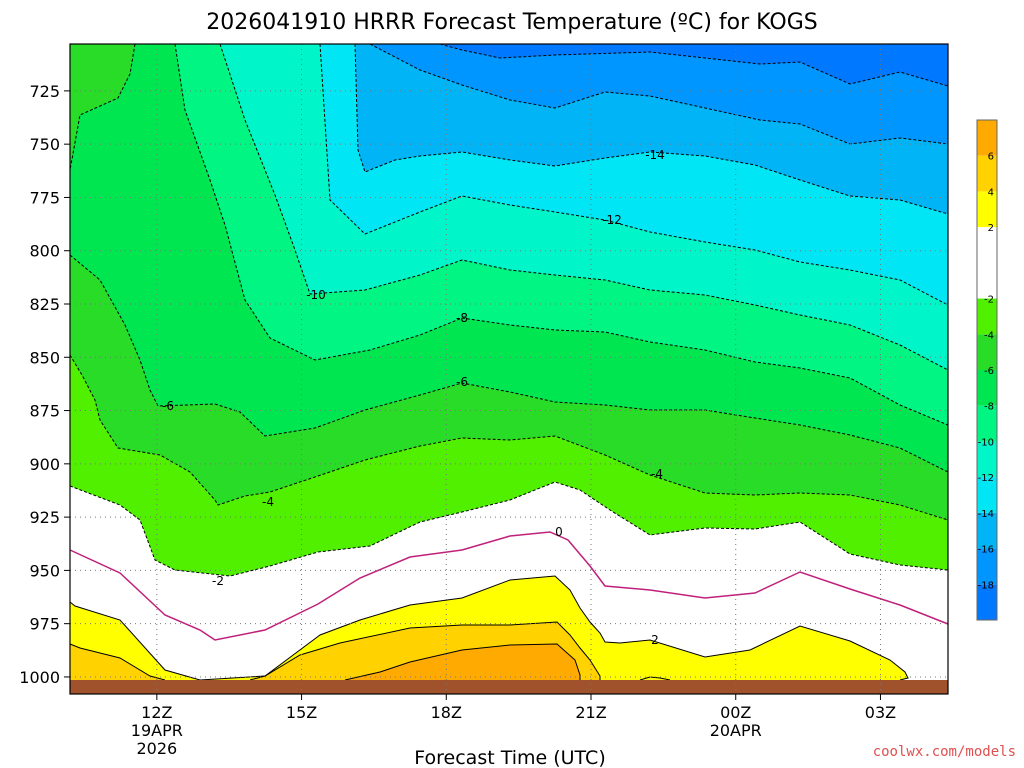  What do you see at coordinates (987, 495) in the screenshot?
I see `colorbar-band--14` at bounding box center [987, 495].